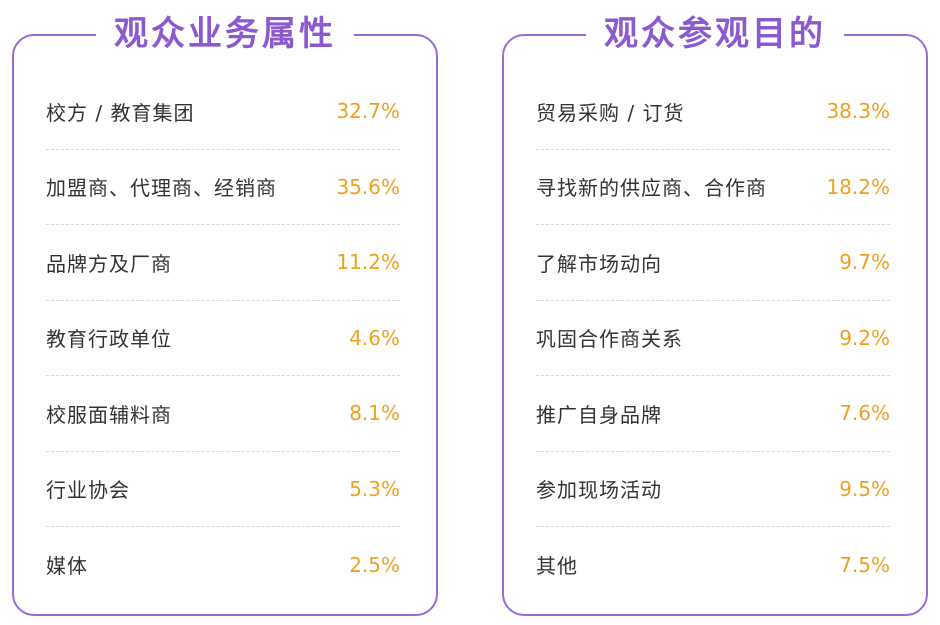 The image size is (940, 625). I want to click on item-label: 其他, so click(557, 566).